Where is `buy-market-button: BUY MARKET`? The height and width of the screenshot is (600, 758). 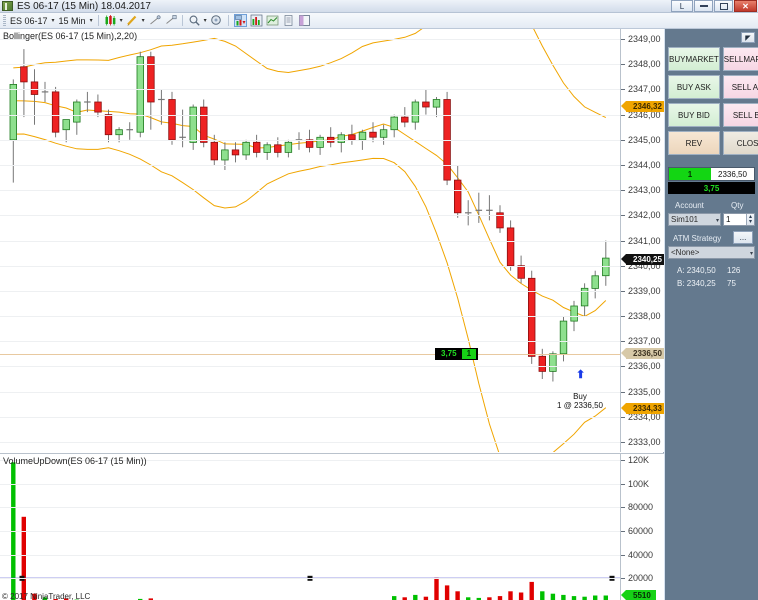
buy-market-button: BUY MARKET is located at coordinates (694, 59).